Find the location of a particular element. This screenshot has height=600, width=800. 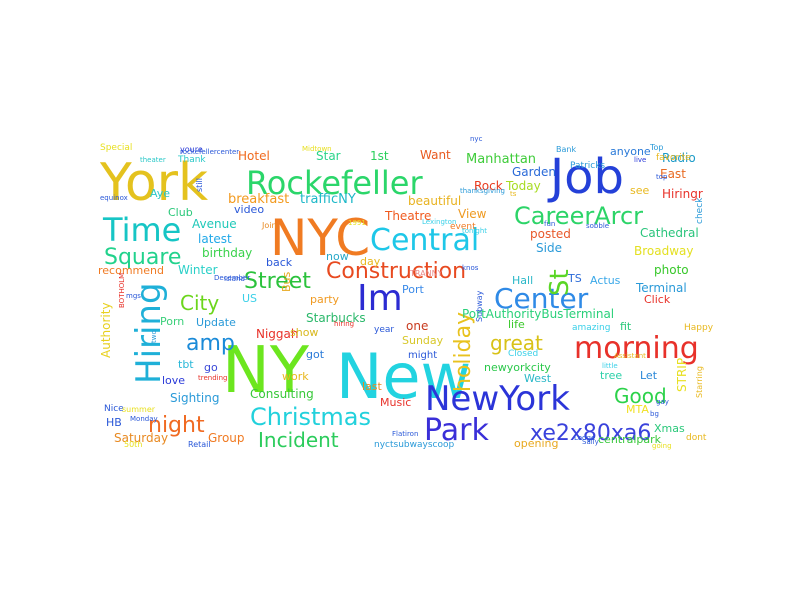

word-cloud-word: sobble is located at coordinates (597, 226).